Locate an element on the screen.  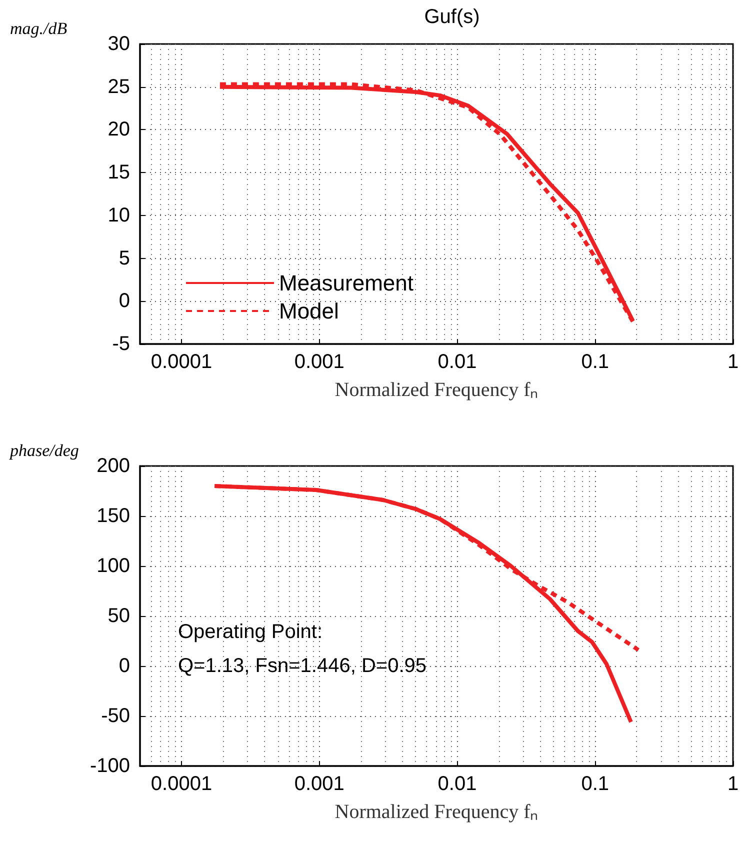
annotation: Q=1.13, Fsn=1.446, D=0.95 is located at coordinates (302, 666).